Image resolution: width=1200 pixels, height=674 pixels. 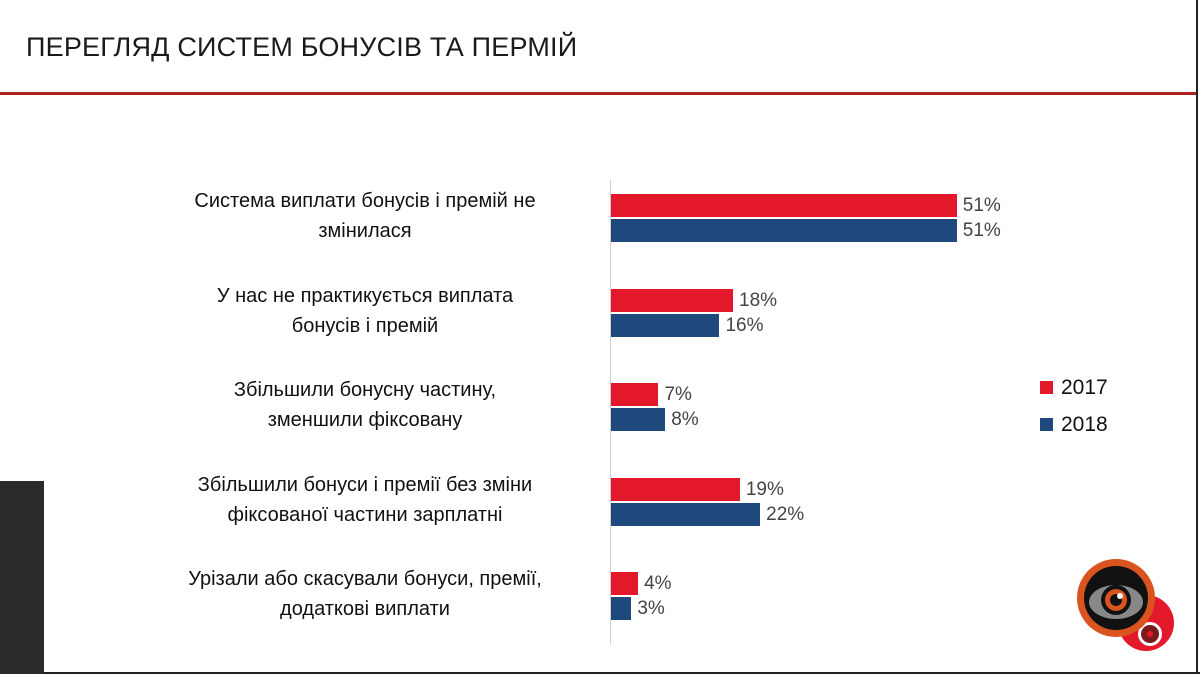 What do you see at coordinates (598, 93) in the screenshot?
I see `title-divider` at bounding box center [598, 93].